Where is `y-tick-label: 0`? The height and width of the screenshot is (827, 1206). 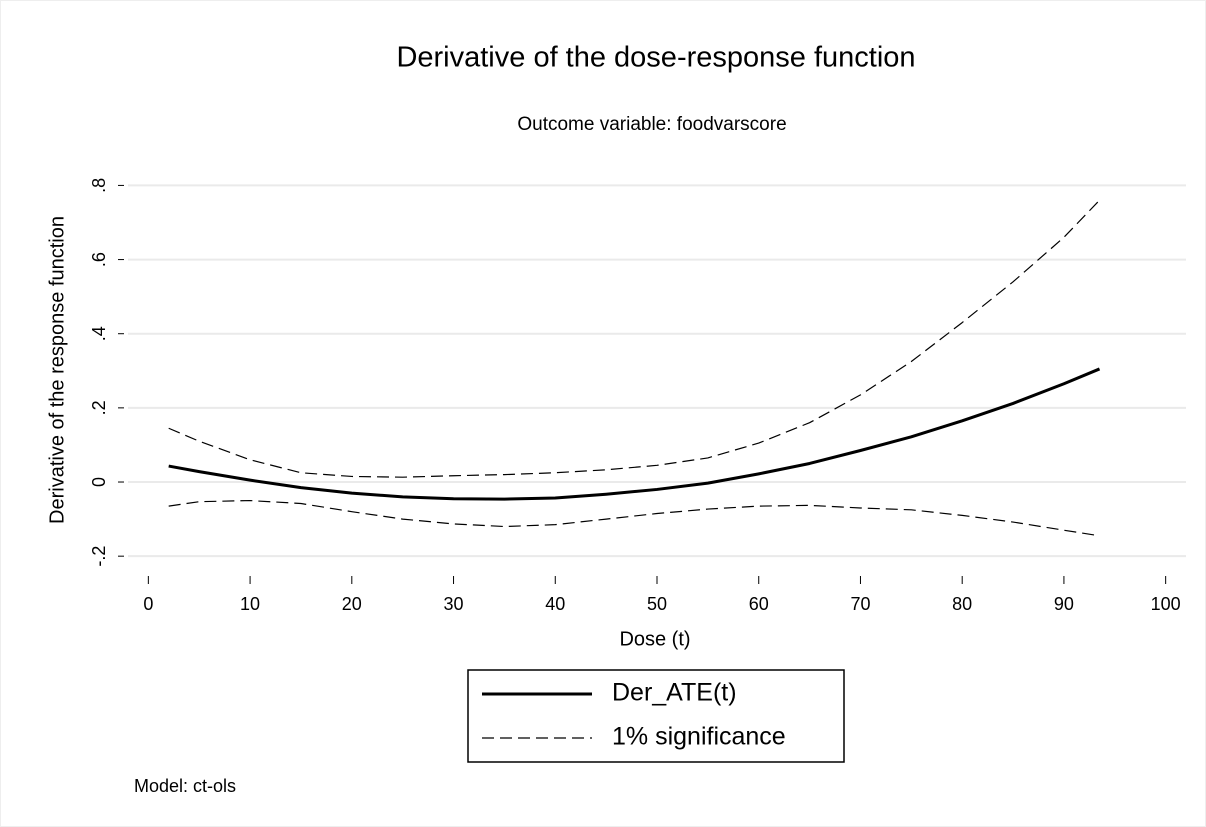
y-tick-label: 0 is located at coordinates (99, 482).